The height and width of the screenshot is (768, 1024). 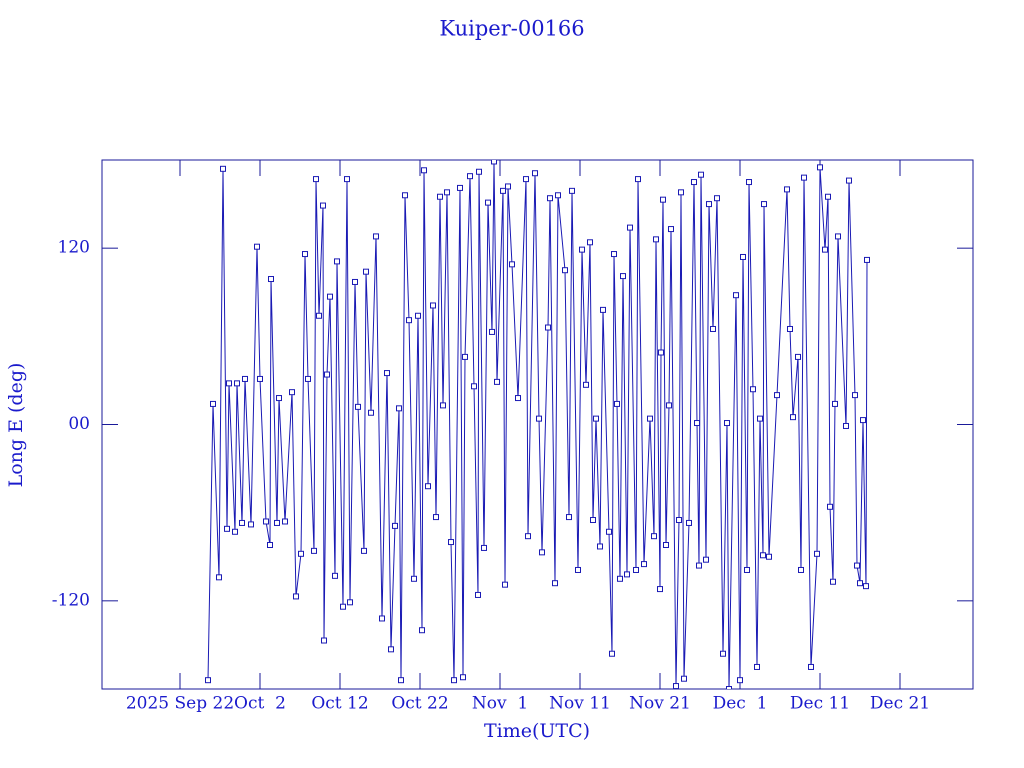 I want to click on x-tick-label: Nov 1, so click(x=500, y=704).